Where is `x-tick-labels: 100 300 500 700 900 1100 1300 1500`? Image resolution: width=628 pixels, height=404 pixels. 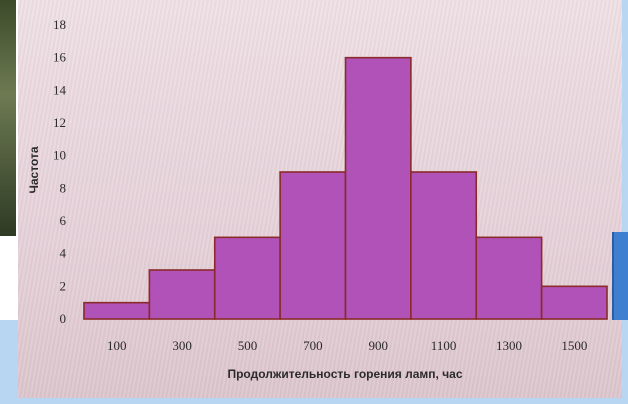
x-tick-labels: 100 300 500 700 900 1100 1300 1500 is located at coordinates (347, 345).